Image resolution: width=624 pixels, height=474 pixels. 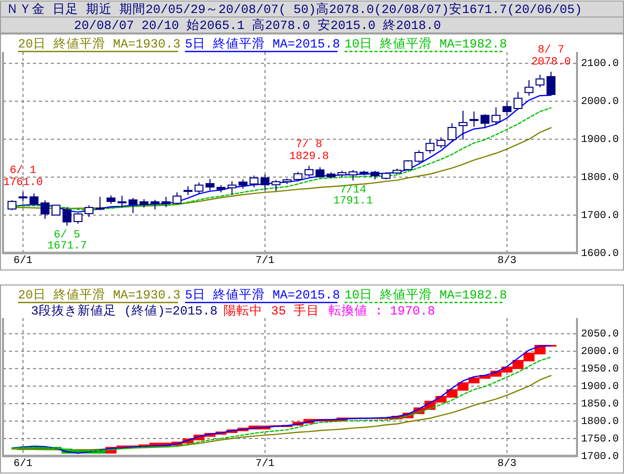 I want to click on annotation: 7/ 8 1829.8, so click(x=309, y=150).